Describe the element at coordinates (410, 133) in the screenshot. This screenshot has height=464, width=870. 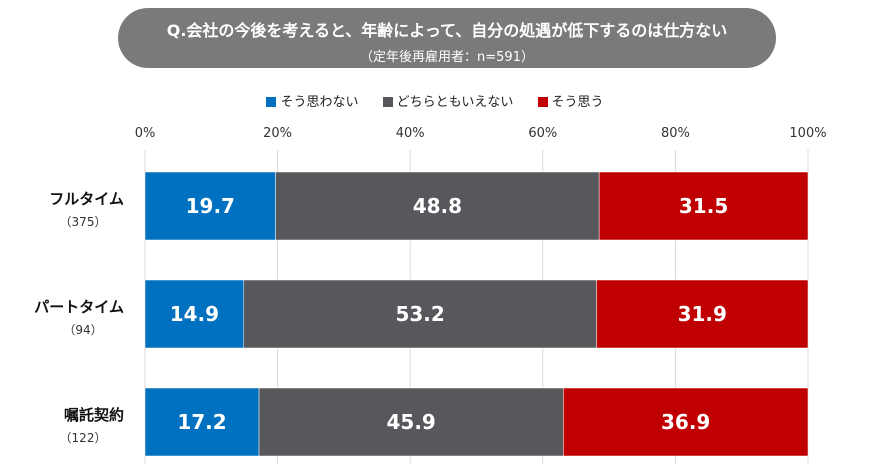
I see `x-tick-label: 40%` at that location.